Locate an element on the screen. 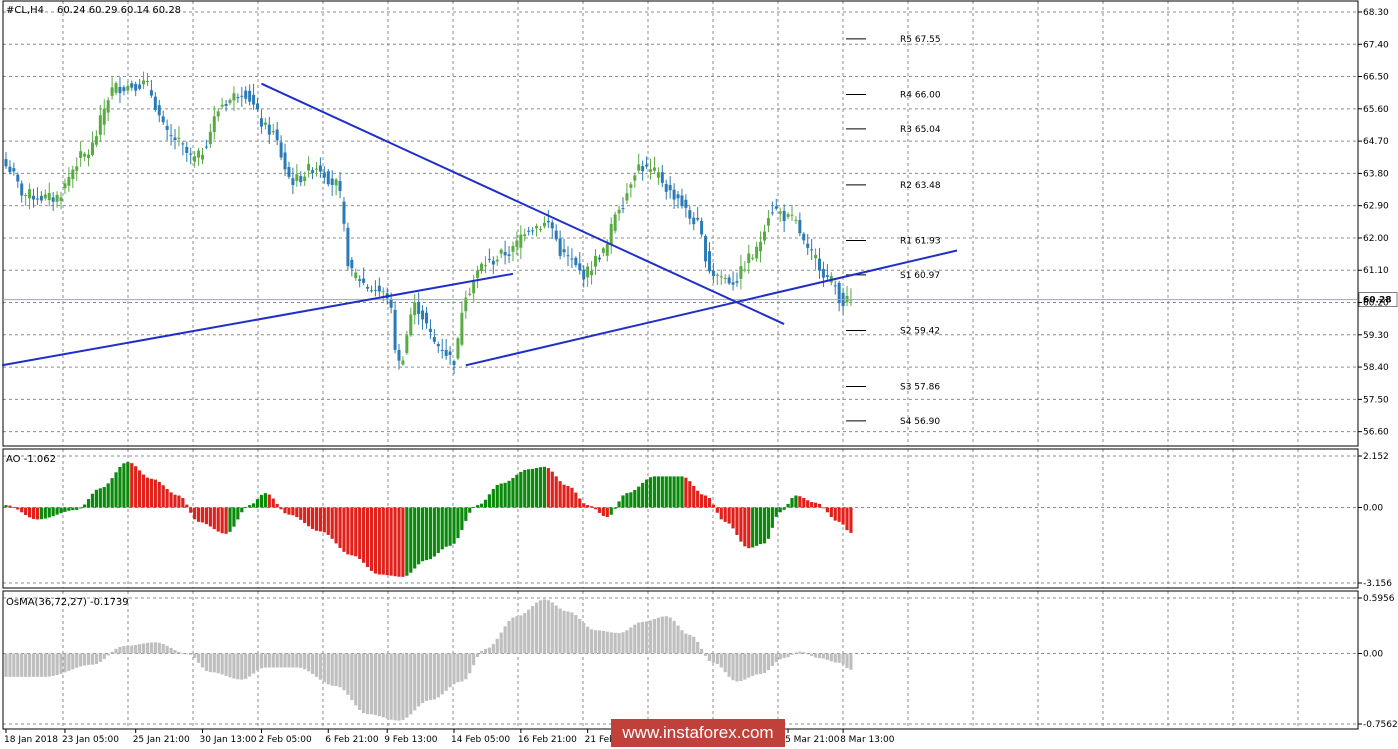 This screenshot has width=1398, height=749. trendline is located at coordinates (257, 319).